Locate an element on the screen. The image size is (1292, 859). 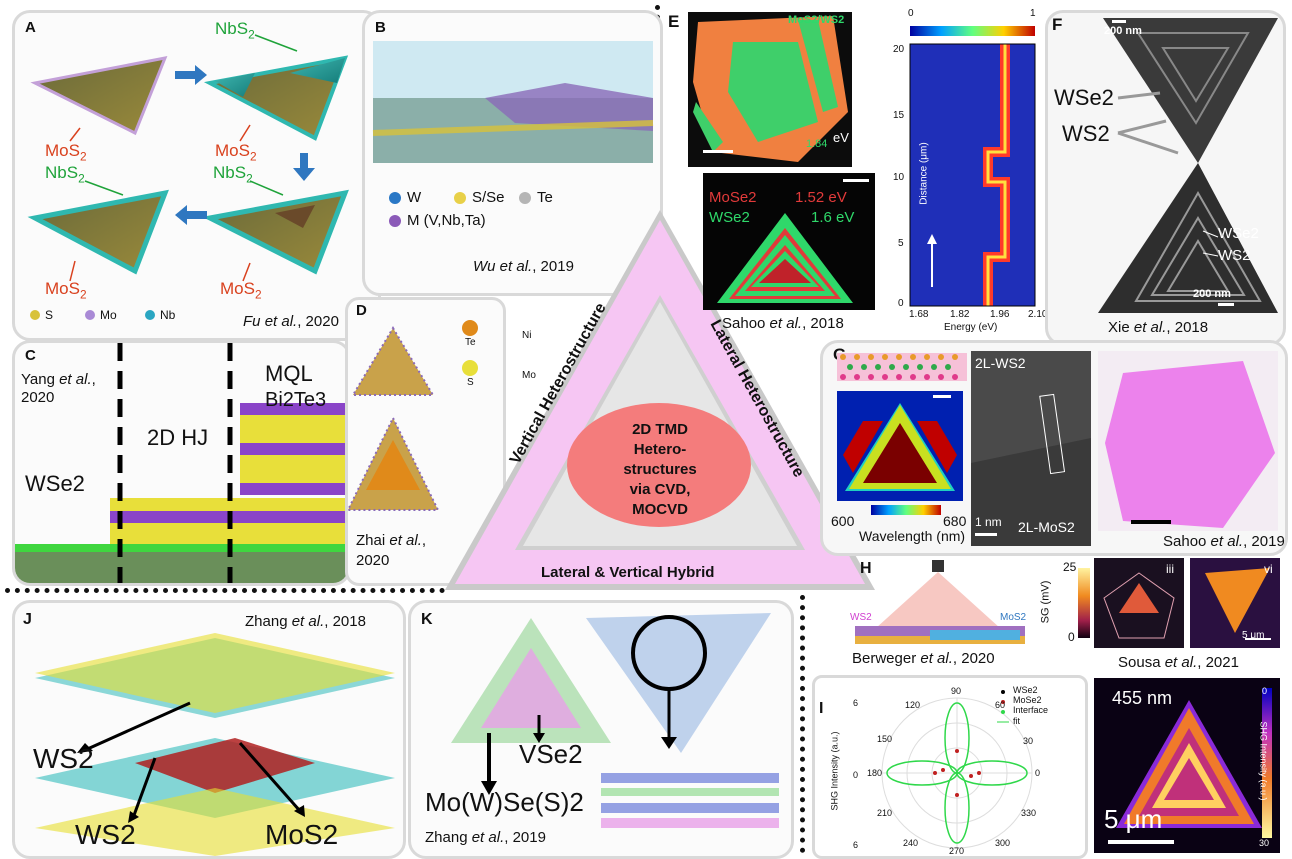
hj-label: 2D HJ is located at coordinates (178, 437).